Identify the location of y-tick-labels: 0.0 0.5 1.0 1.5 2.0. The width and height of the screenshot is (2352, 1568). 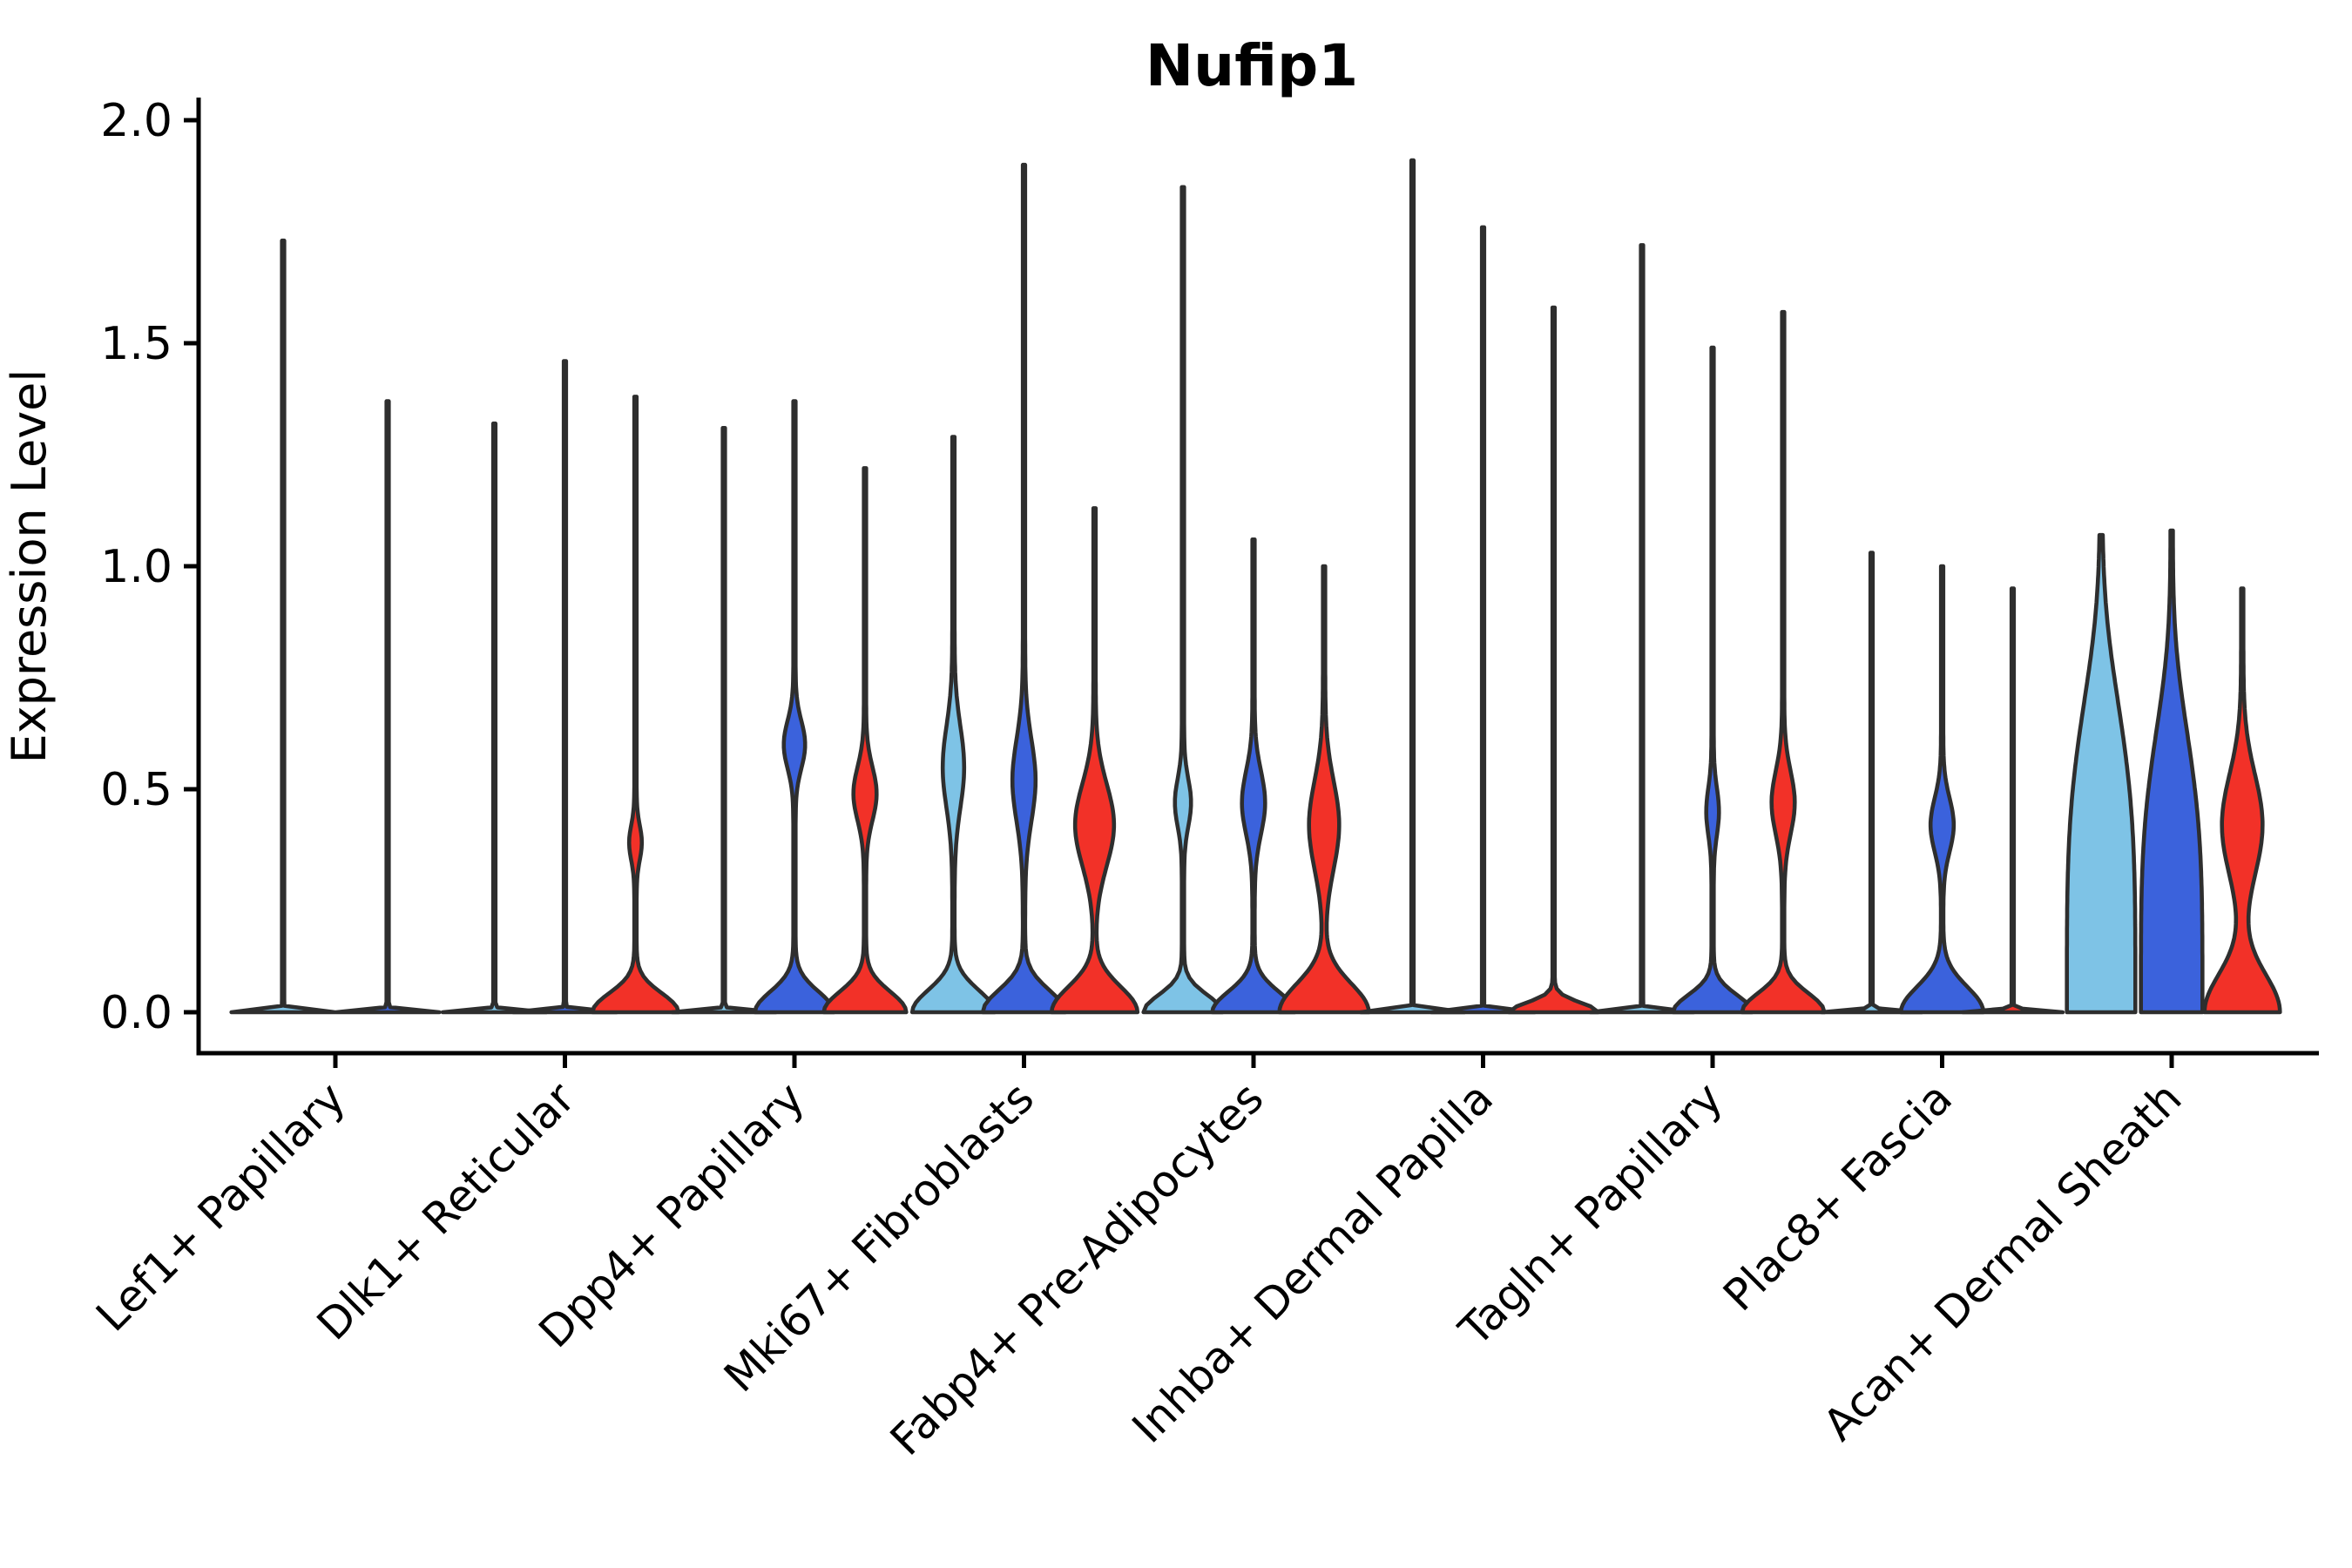
(150, 567).